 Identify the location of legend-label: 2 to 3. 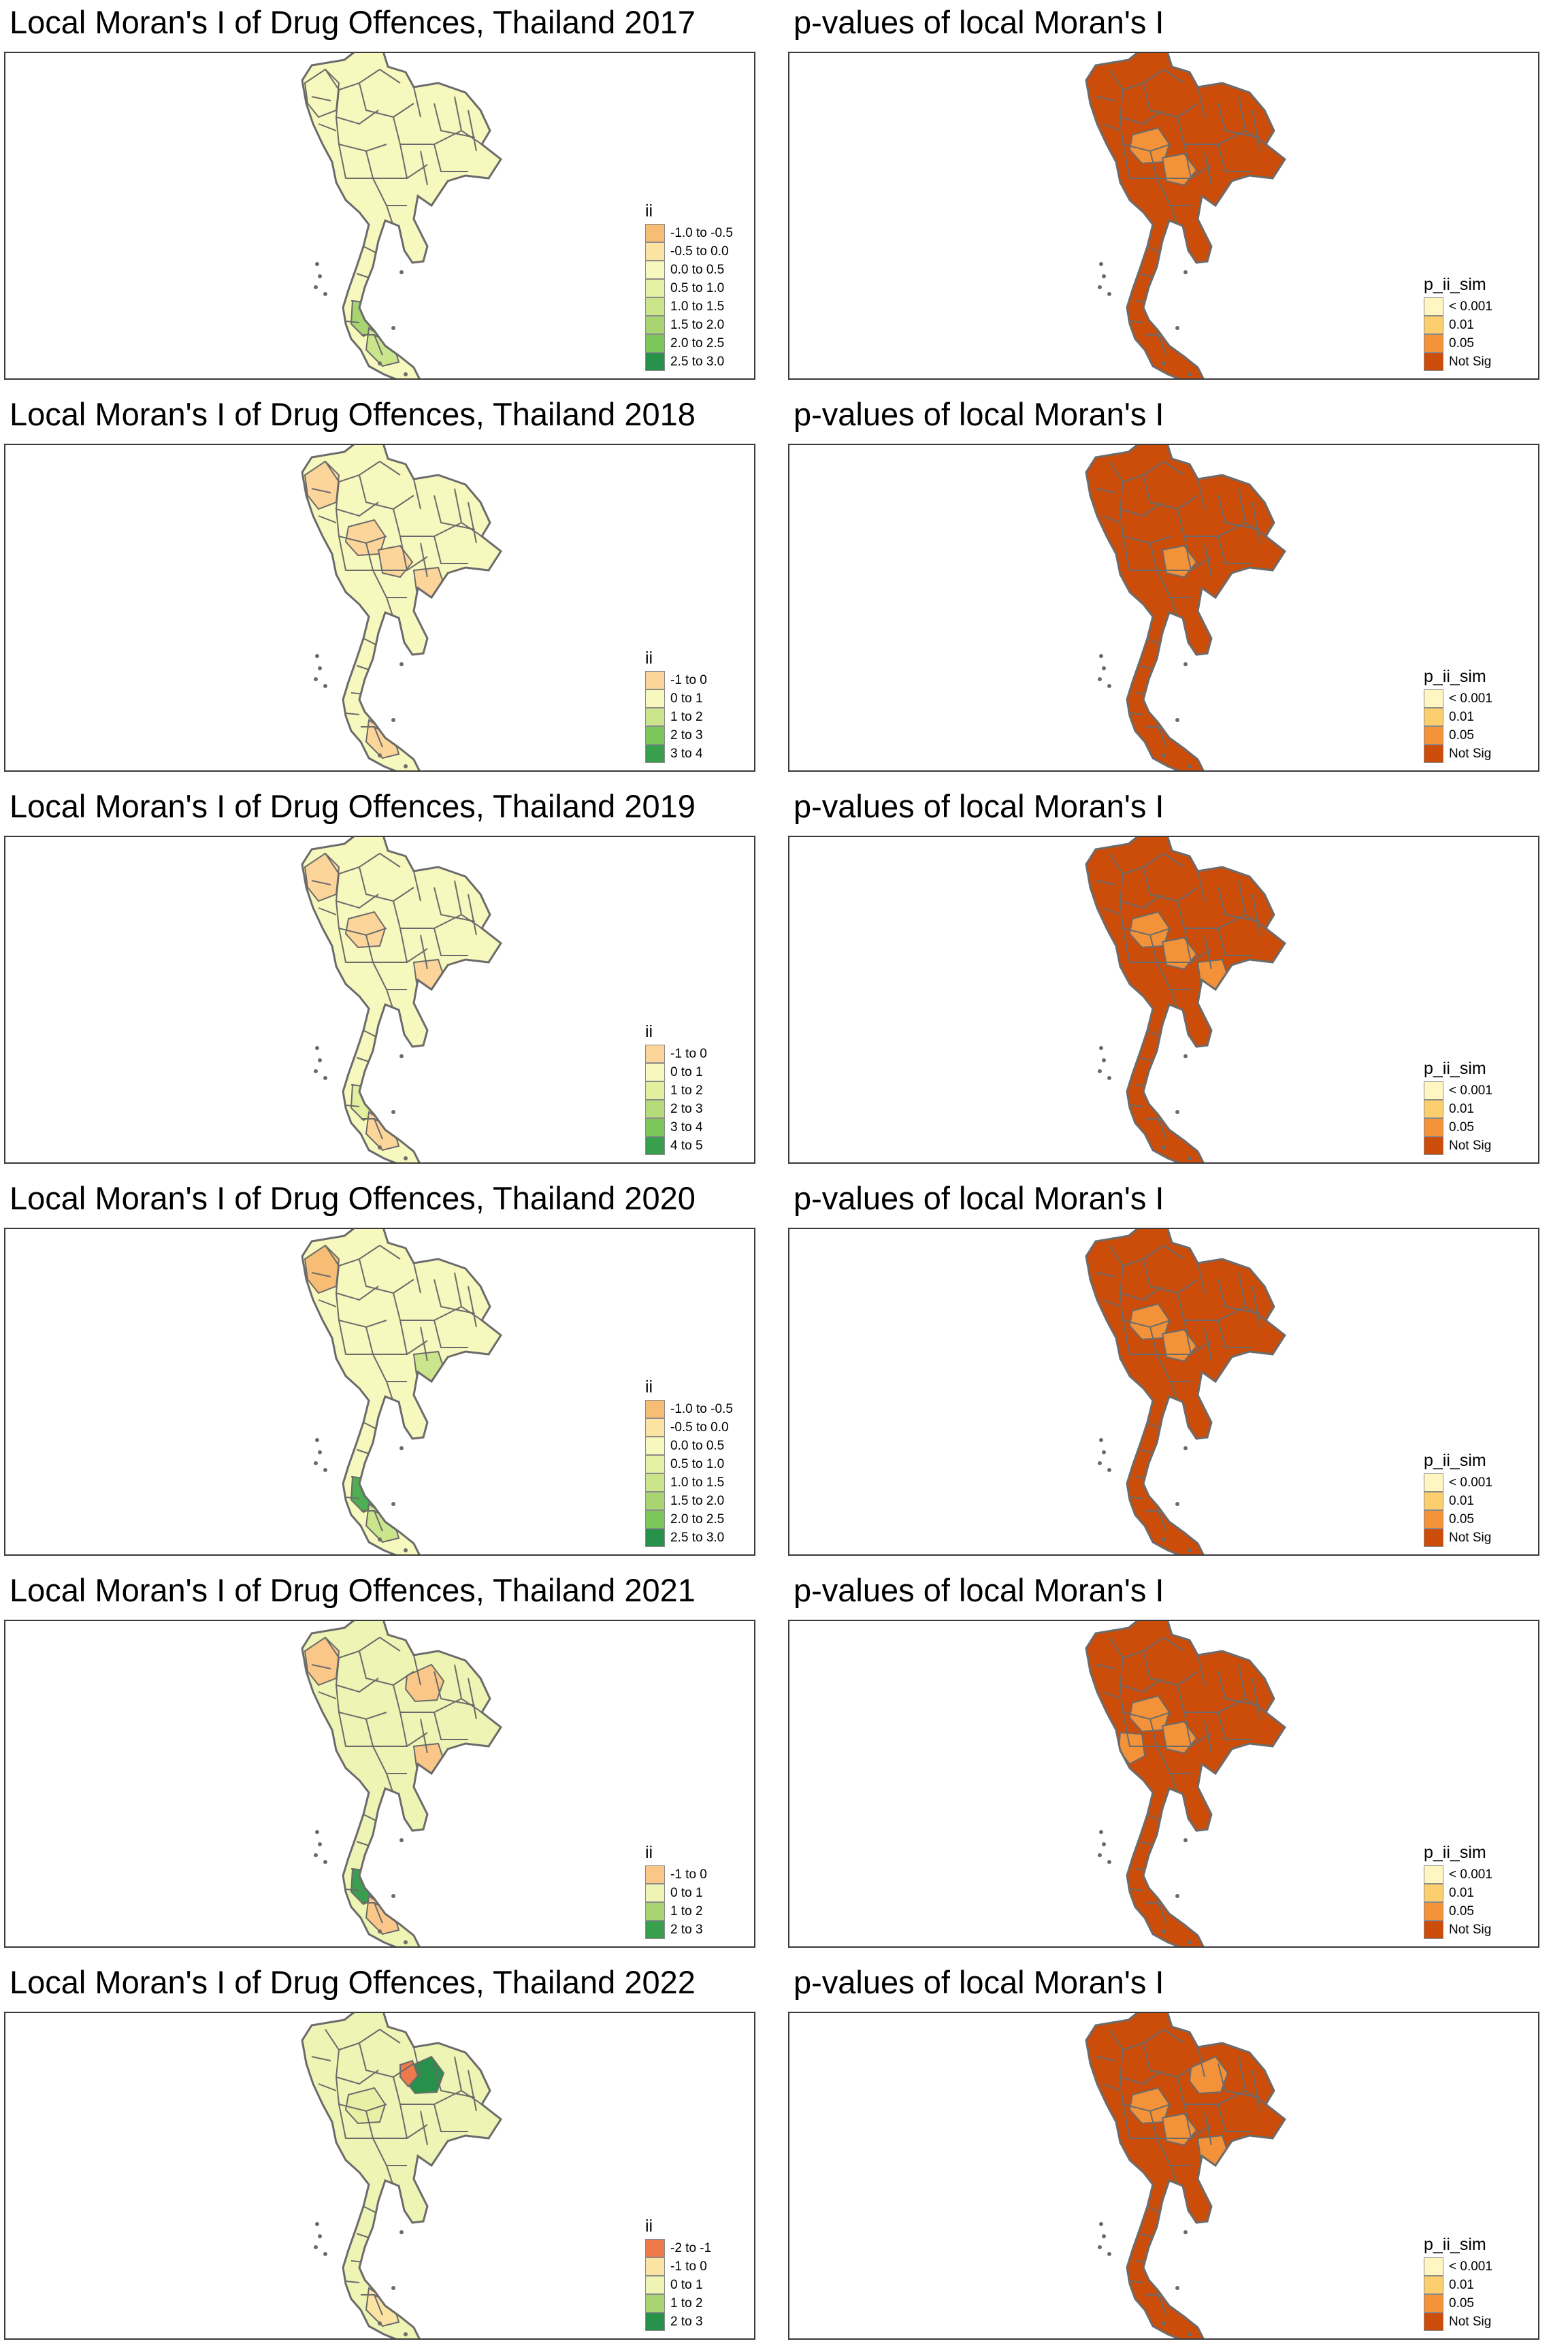
(687, 1108).